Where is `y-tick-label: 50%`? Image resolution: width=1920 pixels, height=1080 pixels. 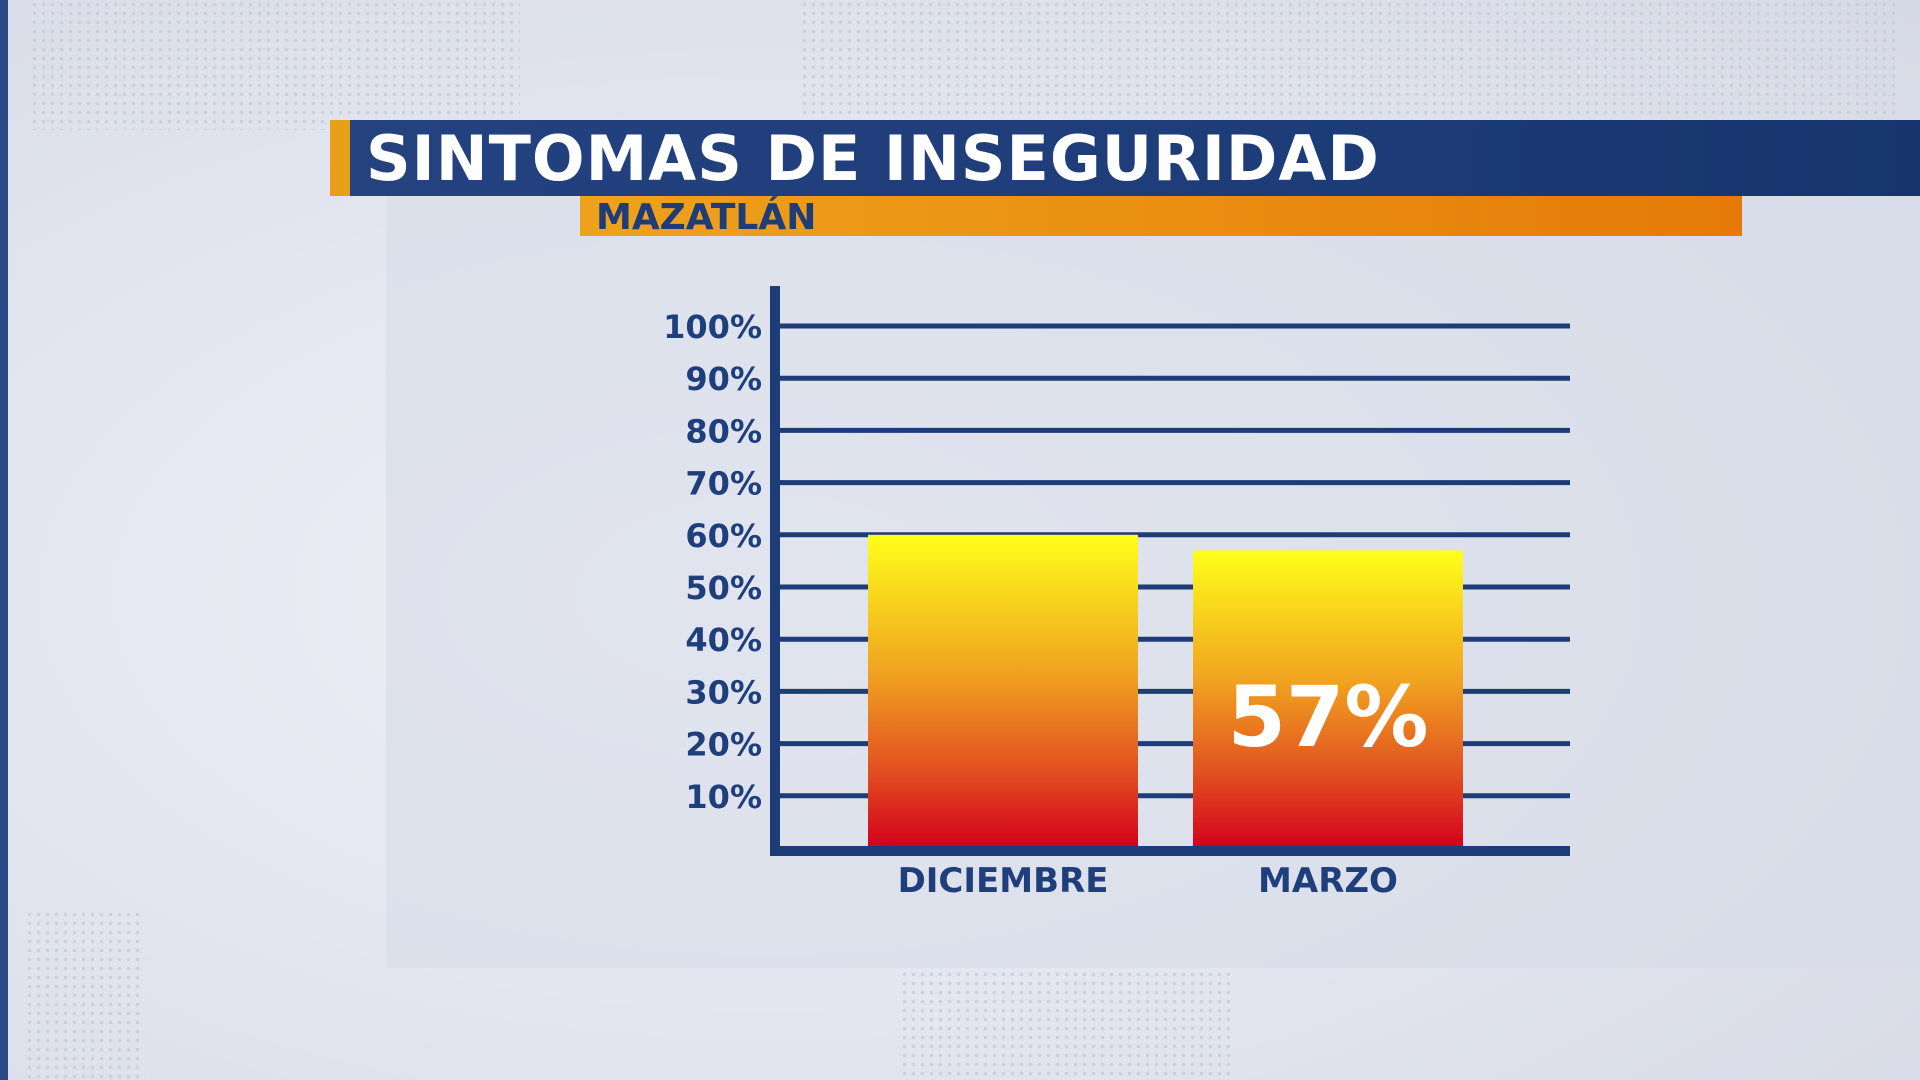
y-tick-label: 50% is located at coordinates (723, 588).